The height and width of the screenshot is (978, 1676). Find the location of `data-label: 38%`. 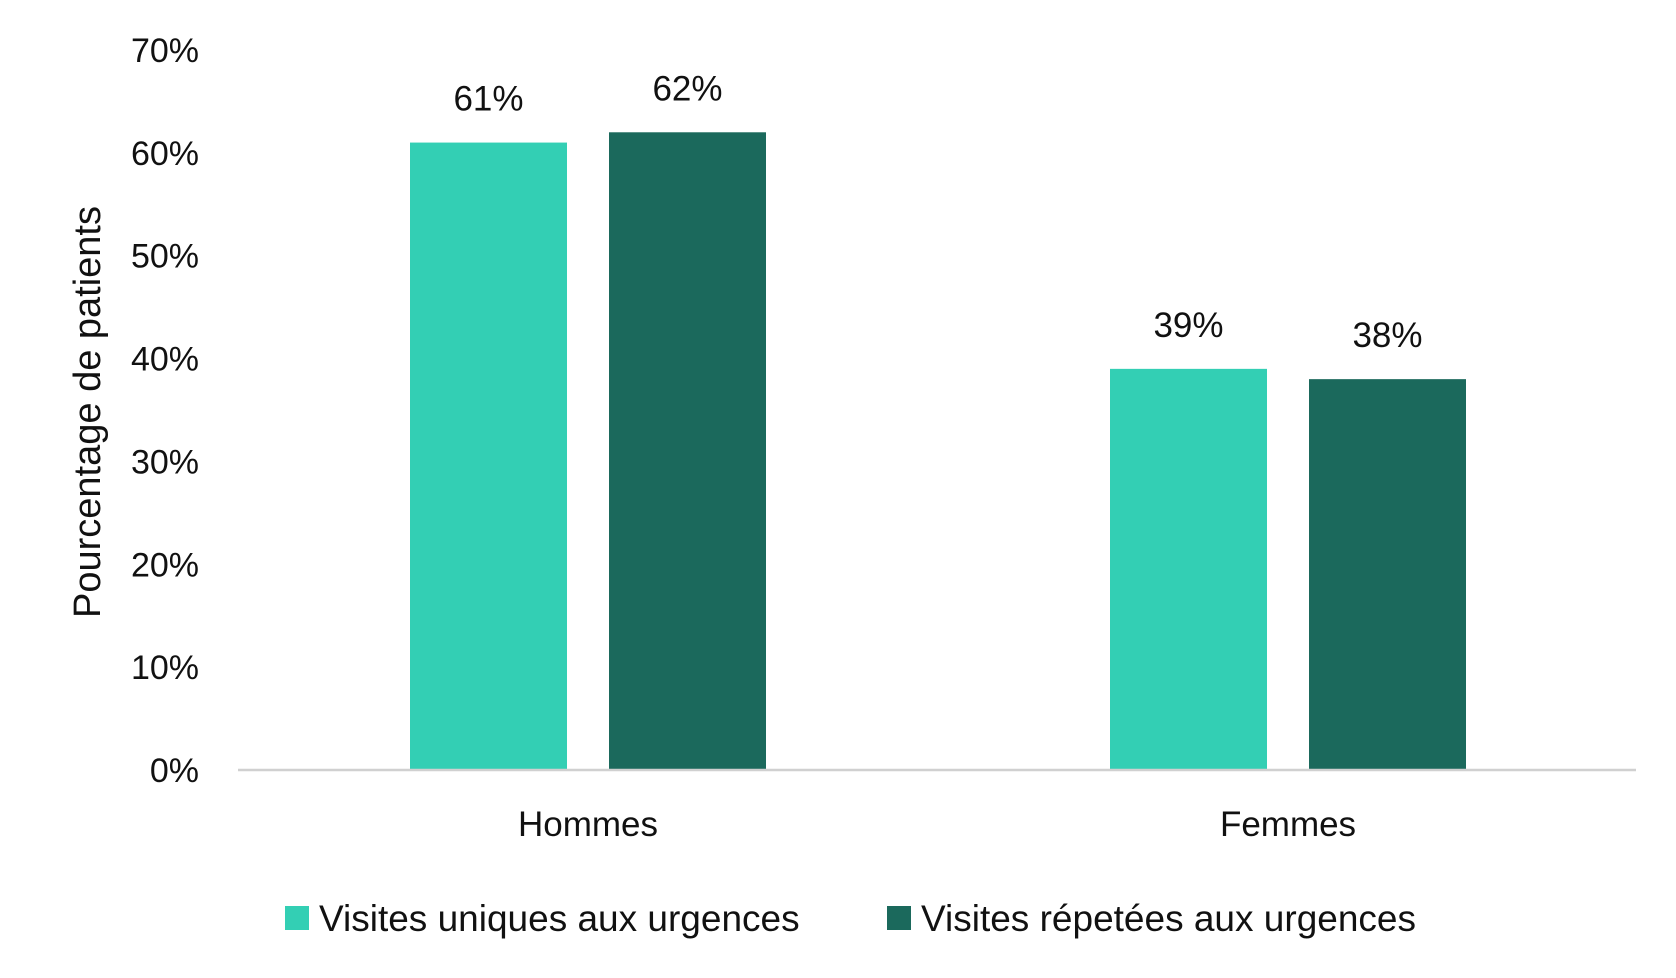

data-label: 38% is located at coordinates (1387, 335).